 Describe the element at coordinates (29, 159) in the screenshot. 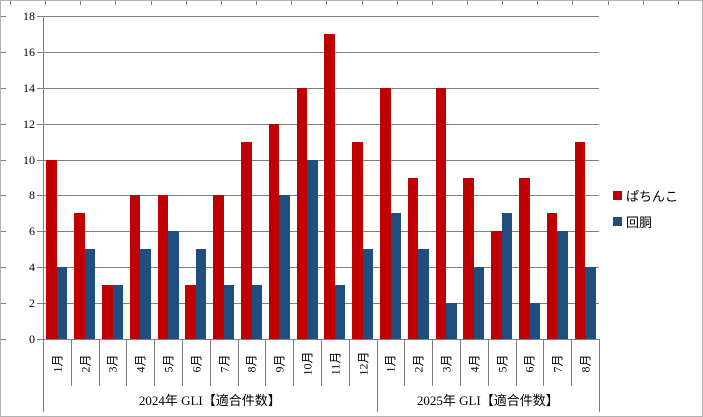

I see `y-tick-label: 10` at that location.